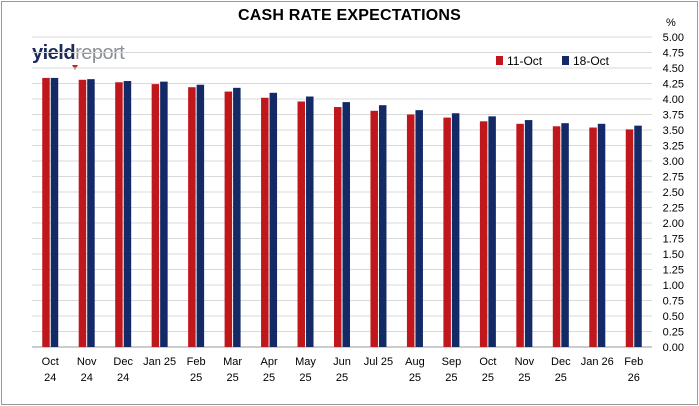 The height and width of the screenshot is (406, 699). What do you see at coordinates (673, 54) in the screenshot?
I see `y-tick-label: 4.75` at bounding box center [673, 54].